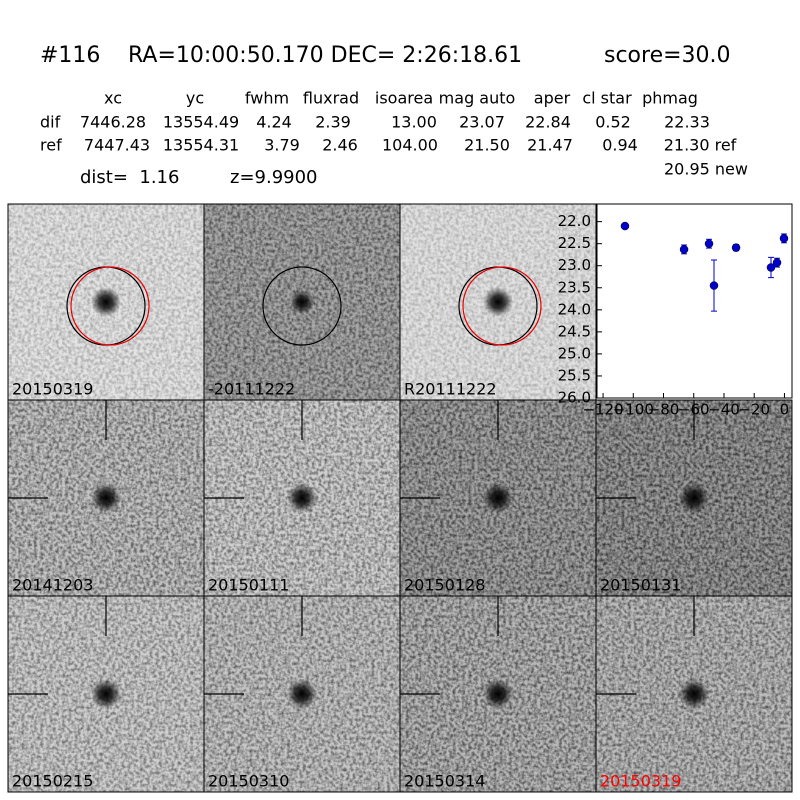 The height and width of the screenshot is (800, 800). Describe the element at coordinates (129, 177) in the screenshot. I see `dist: dist= 1.16` at that location.